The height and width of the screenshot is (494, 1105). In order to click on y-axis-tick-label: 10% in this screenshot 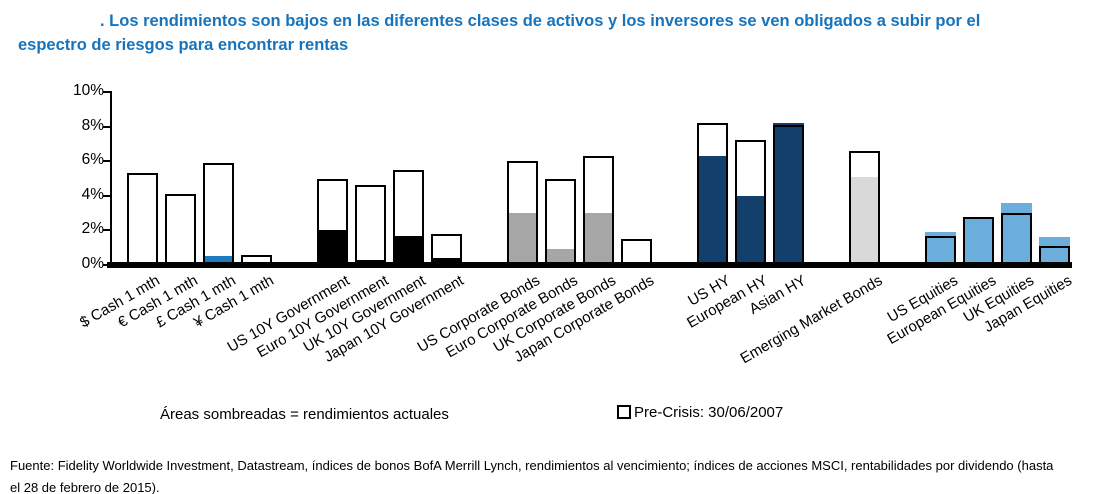, I will do `click(88, 90)`.